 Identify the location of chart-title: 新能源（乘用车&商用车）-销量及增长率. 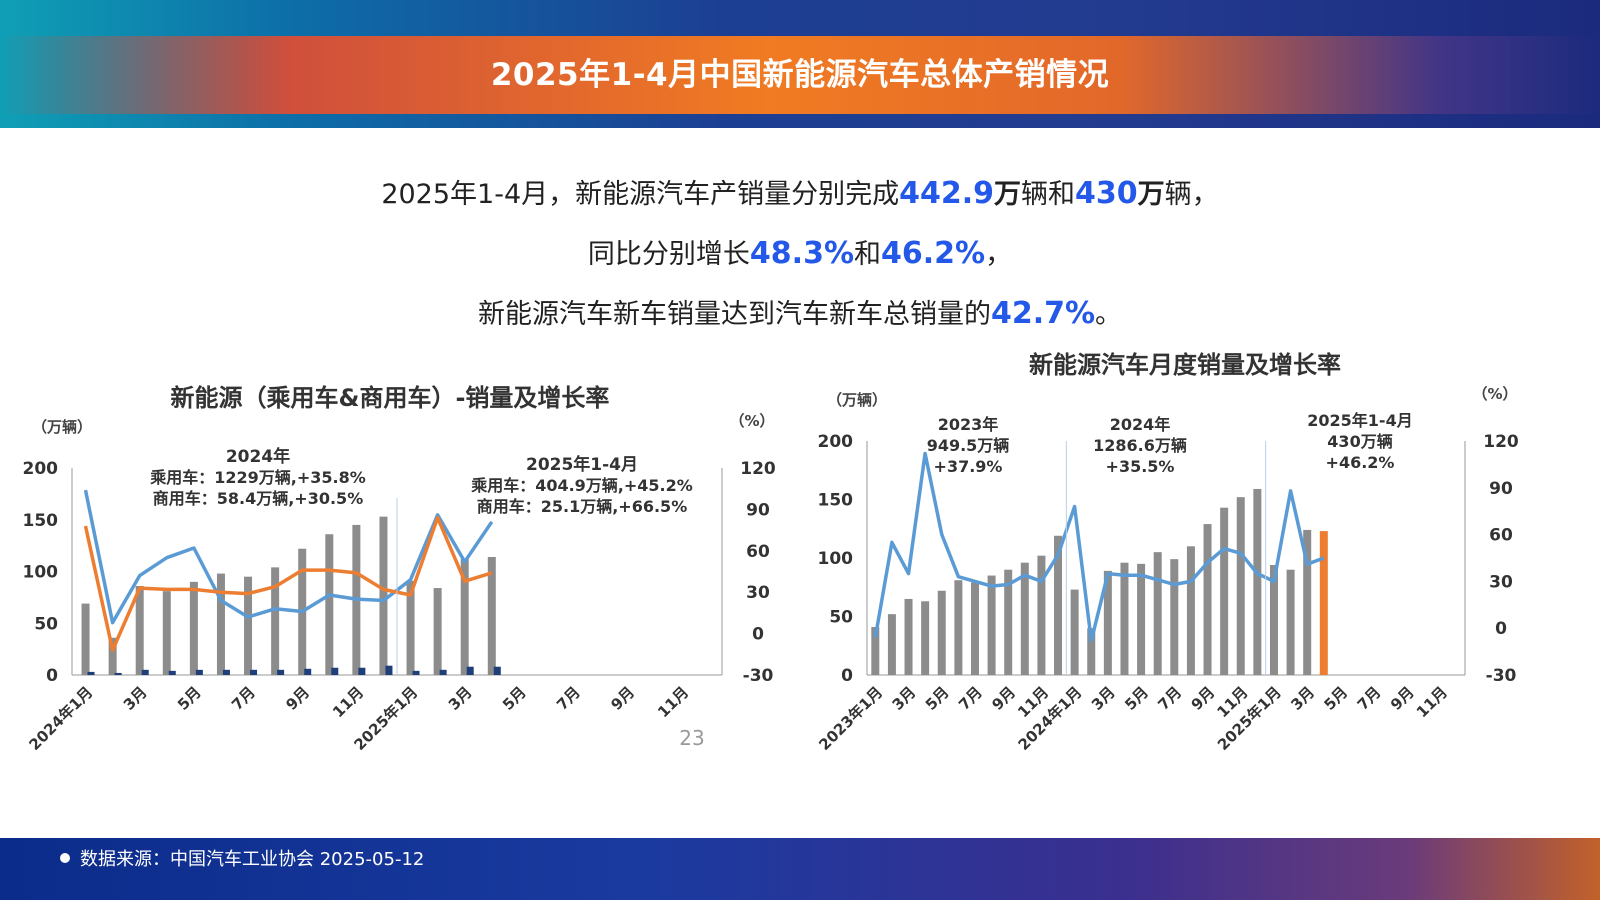
(390, 398).